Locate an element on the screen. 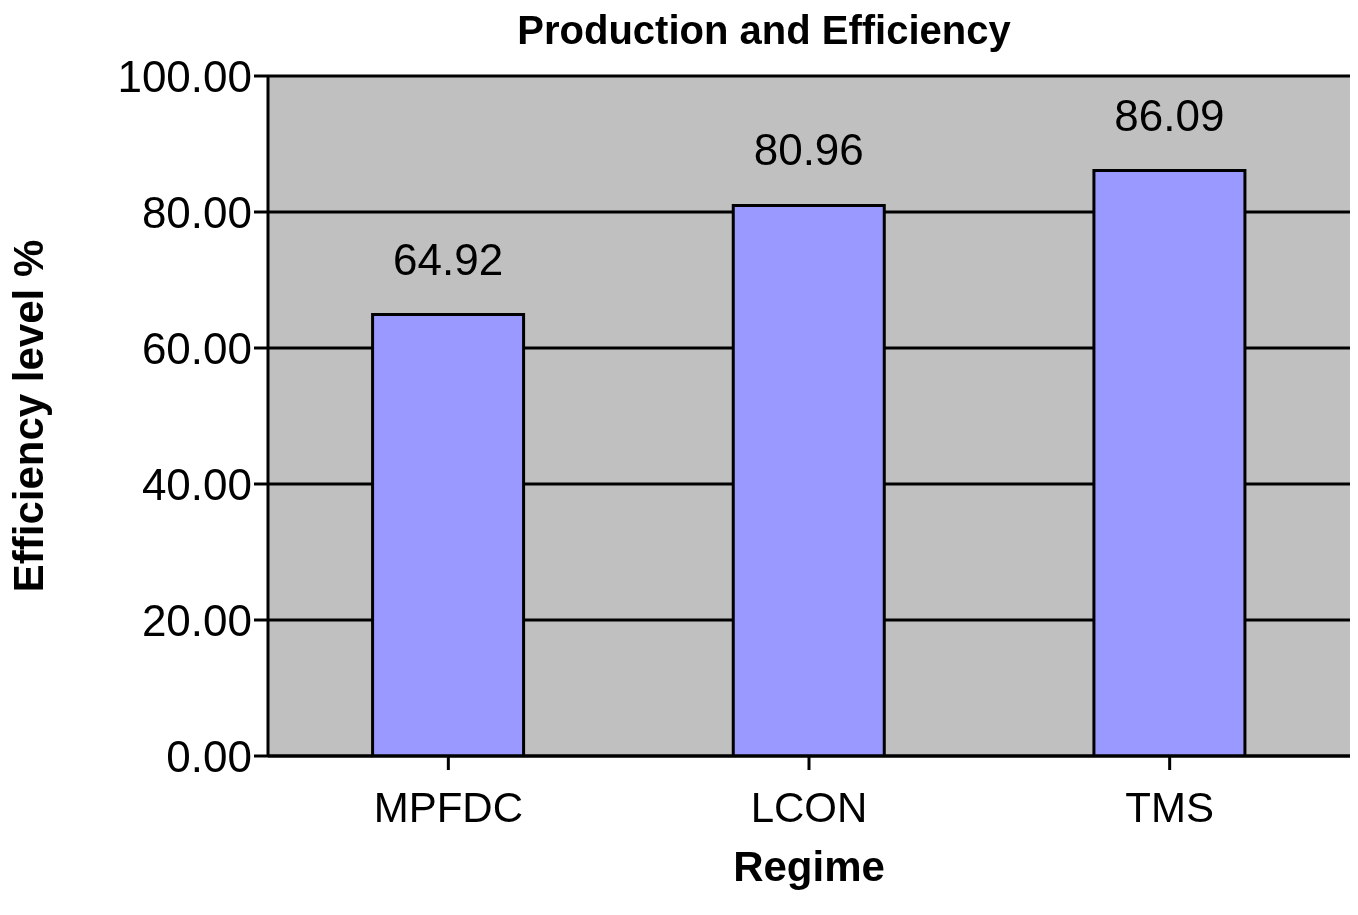 The height and width of the screenshot is (915, 1358). chart-title: Production and Efficiency is located at coordinates (764, 30).